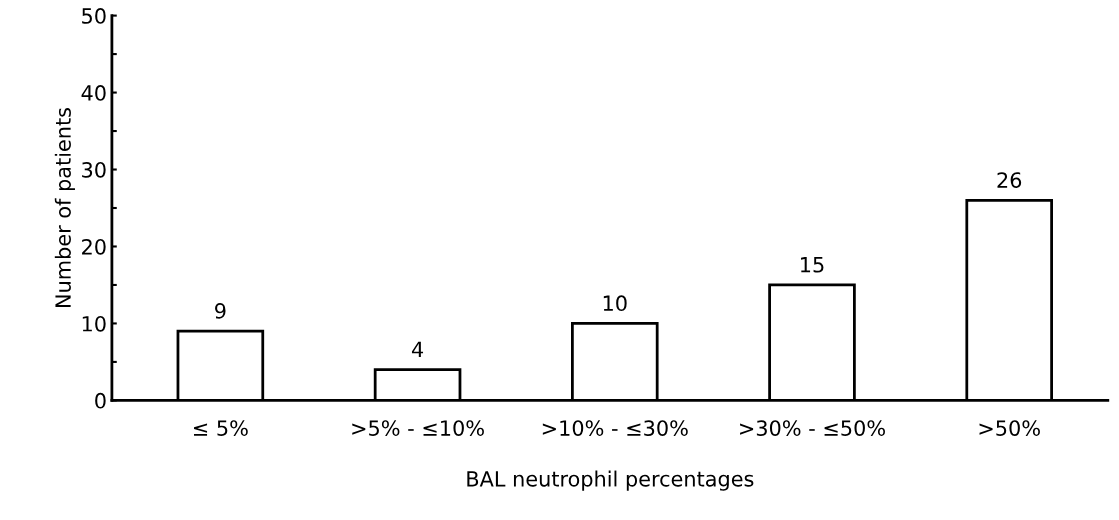 The image size is (1119, 520). Describe the element at coordinates (615, 303) in the screenshot. I see `data-label: 10` at that location.